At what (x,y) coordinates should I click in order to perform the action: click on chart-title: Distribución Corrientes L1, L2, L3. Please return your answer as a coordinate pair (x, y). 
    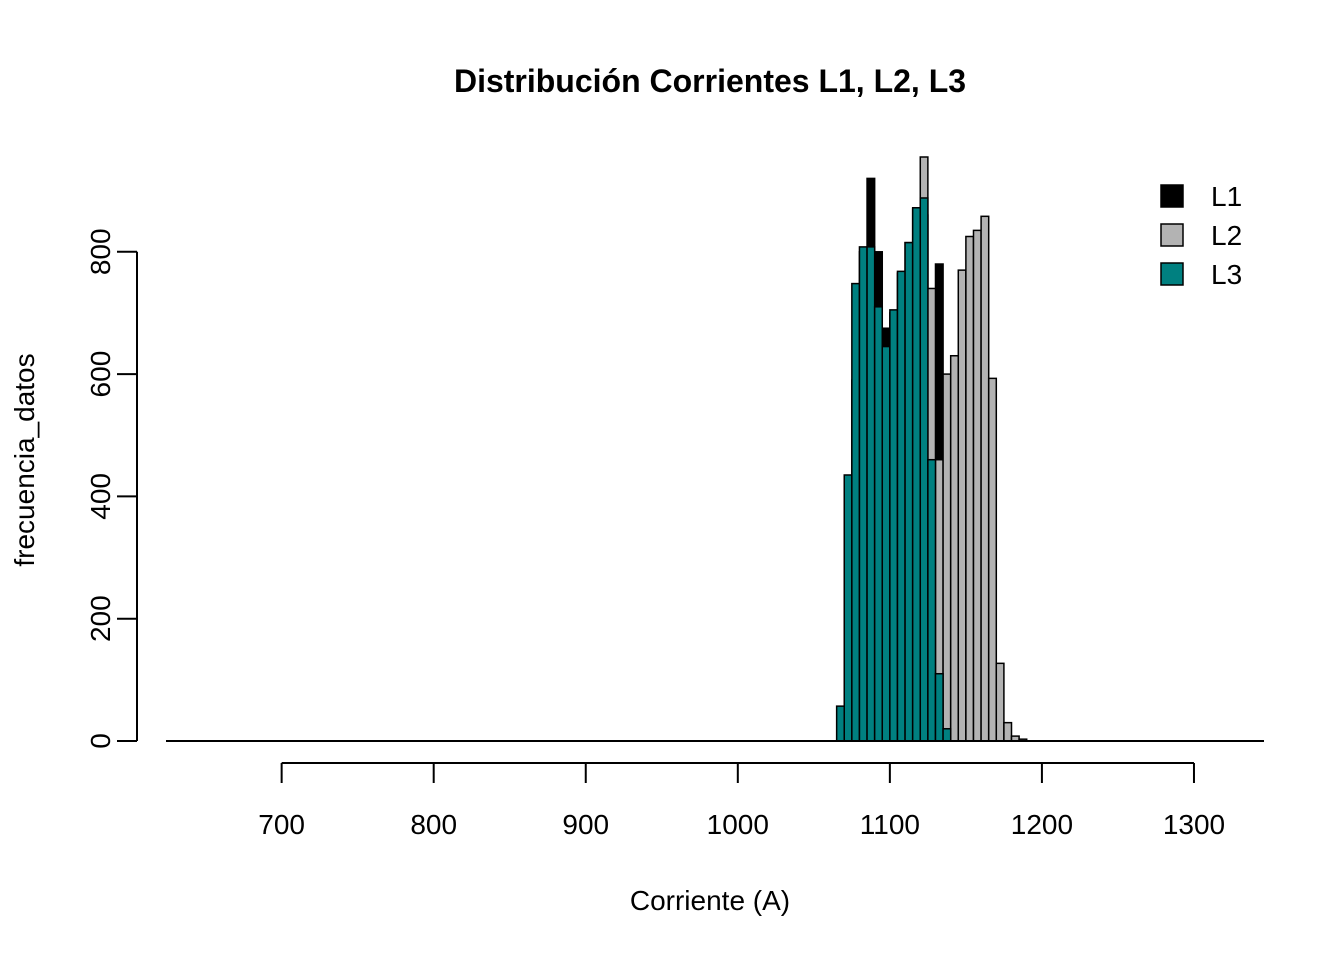
    Looking at the image, I should click on (710, 81).